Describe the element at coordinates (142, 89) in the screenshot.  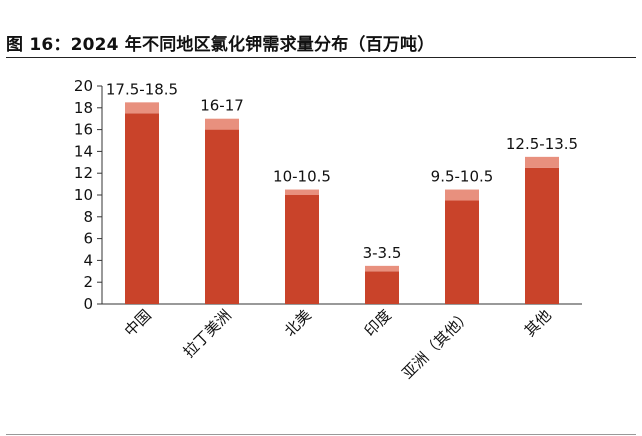
I see `data-label: 17.5-18.5` at that location.